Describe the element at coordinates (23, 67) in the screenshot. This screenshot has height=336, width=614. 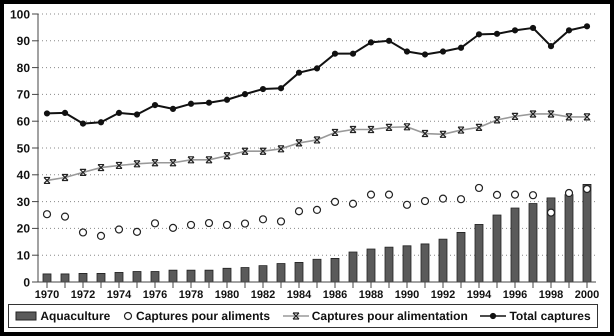
I see `y-tick-label: 80` at that location.